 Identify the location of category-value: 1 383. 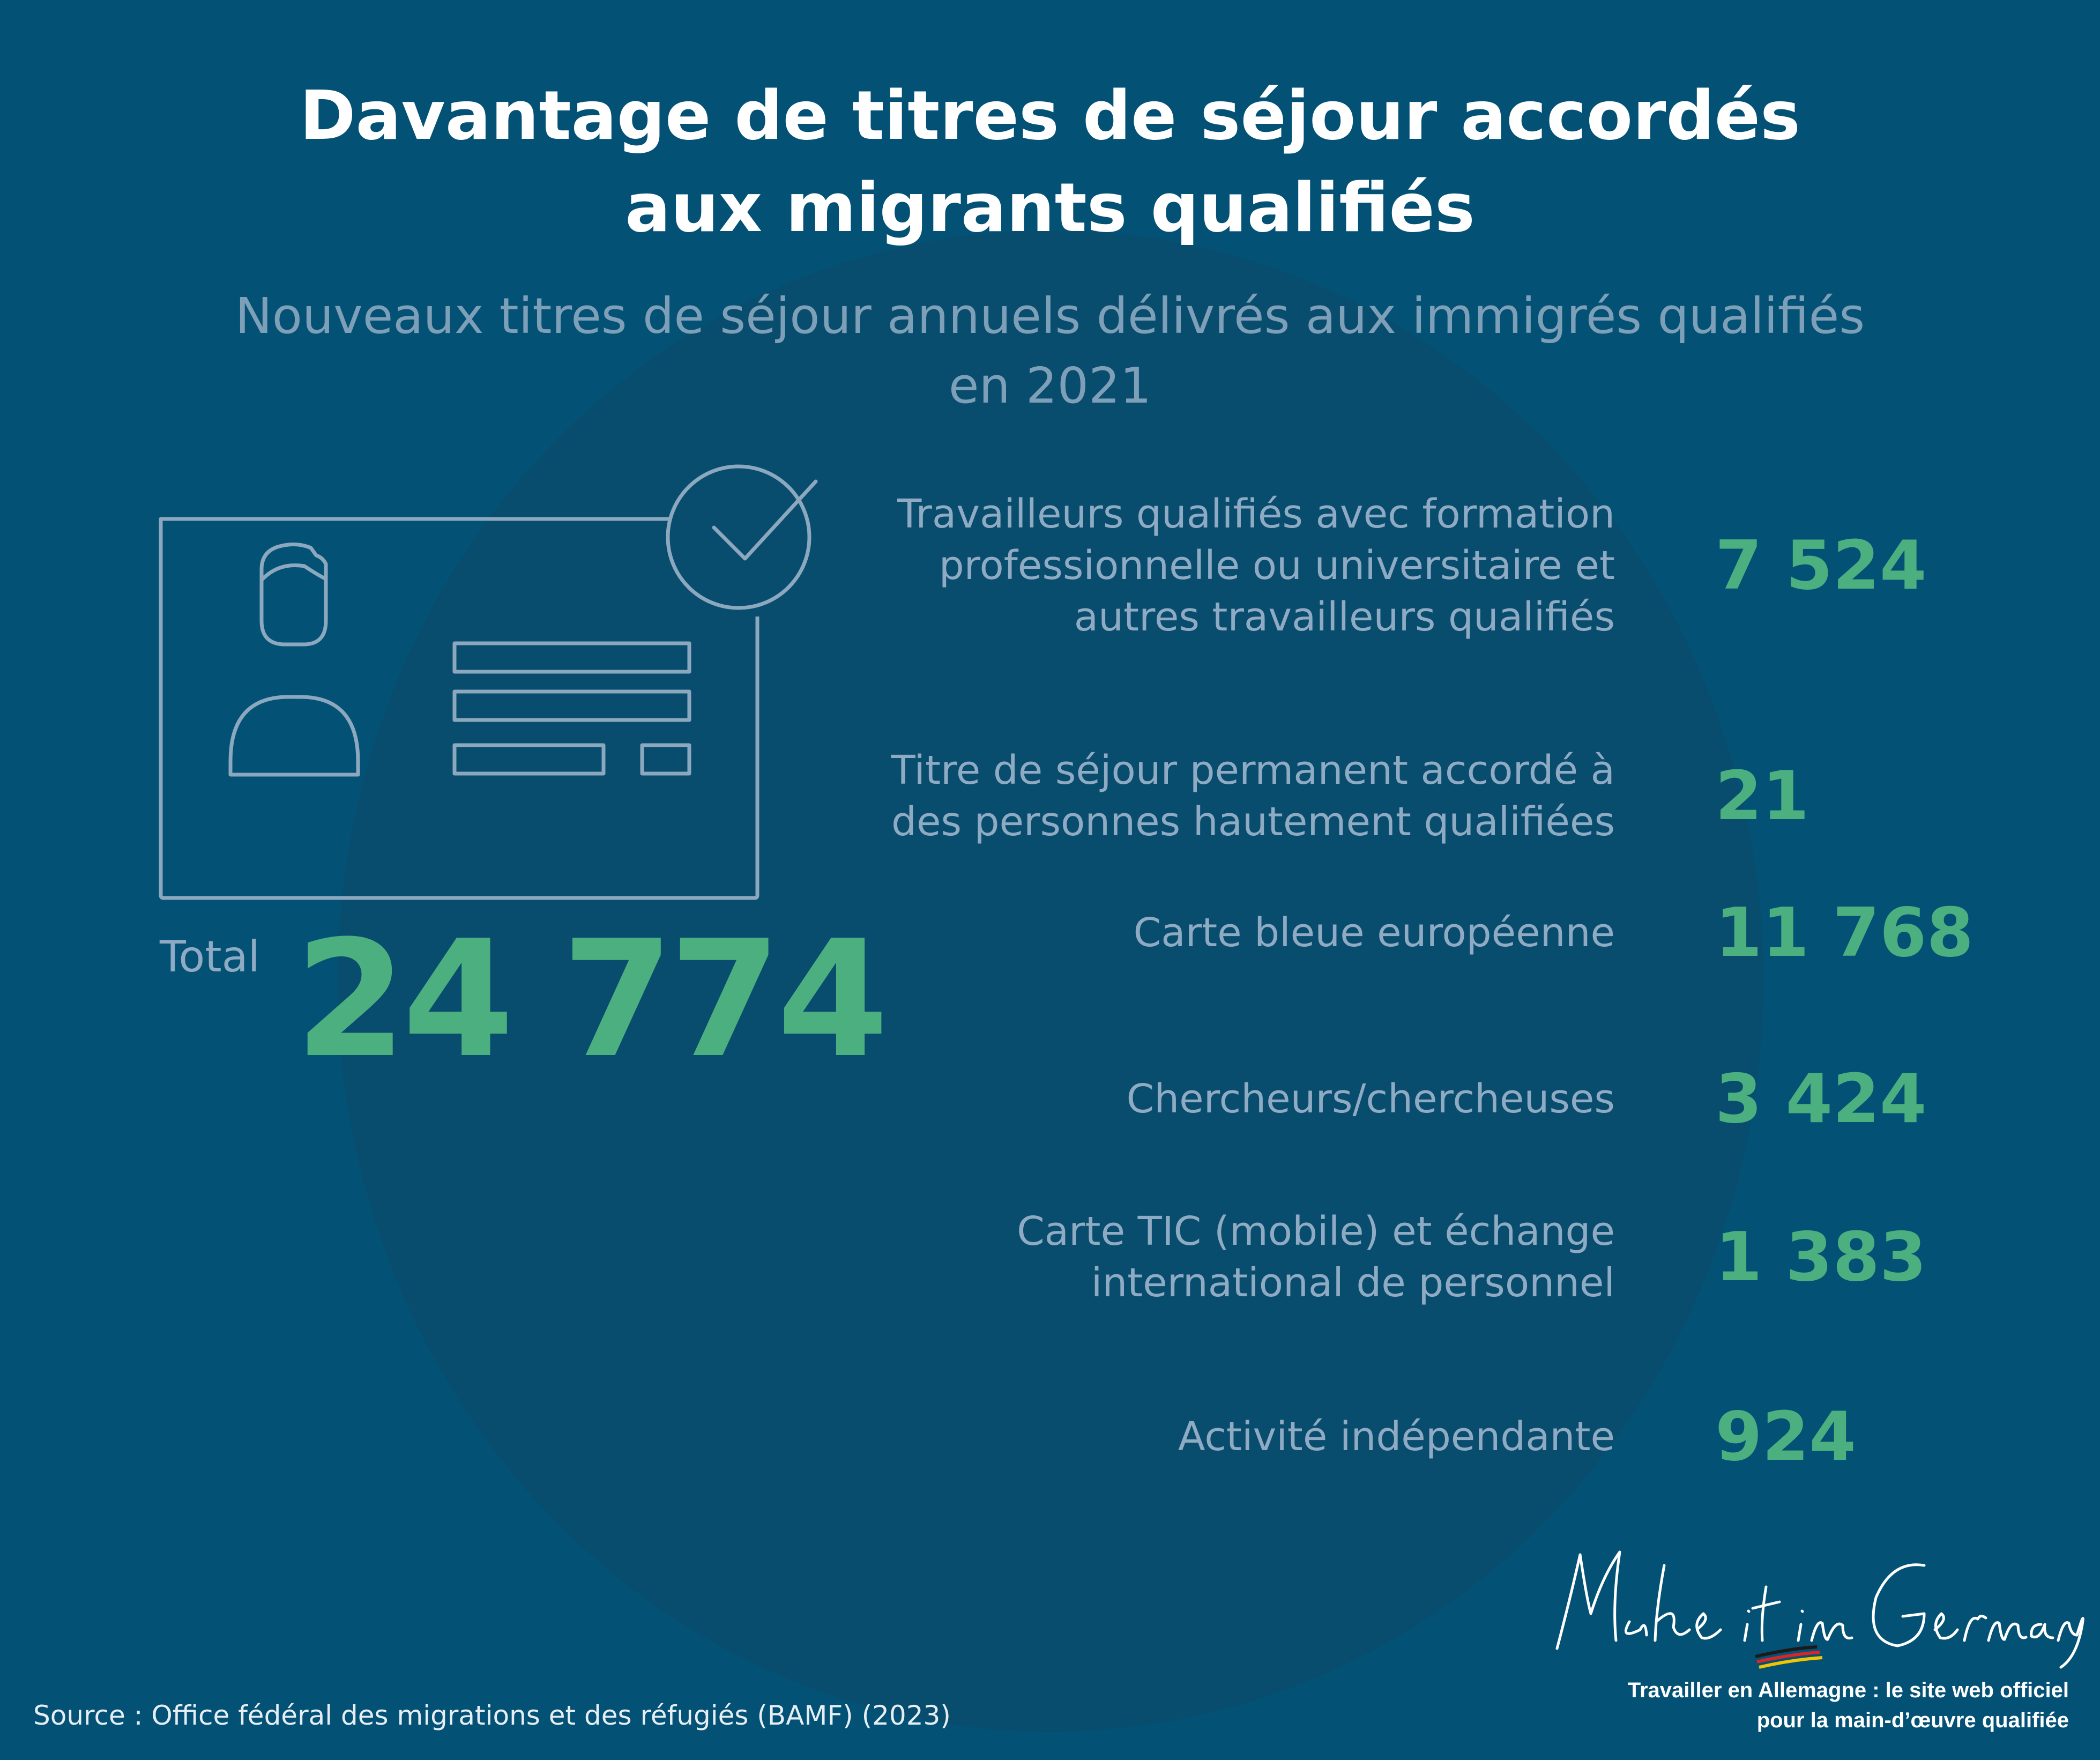
(1821, 1256).